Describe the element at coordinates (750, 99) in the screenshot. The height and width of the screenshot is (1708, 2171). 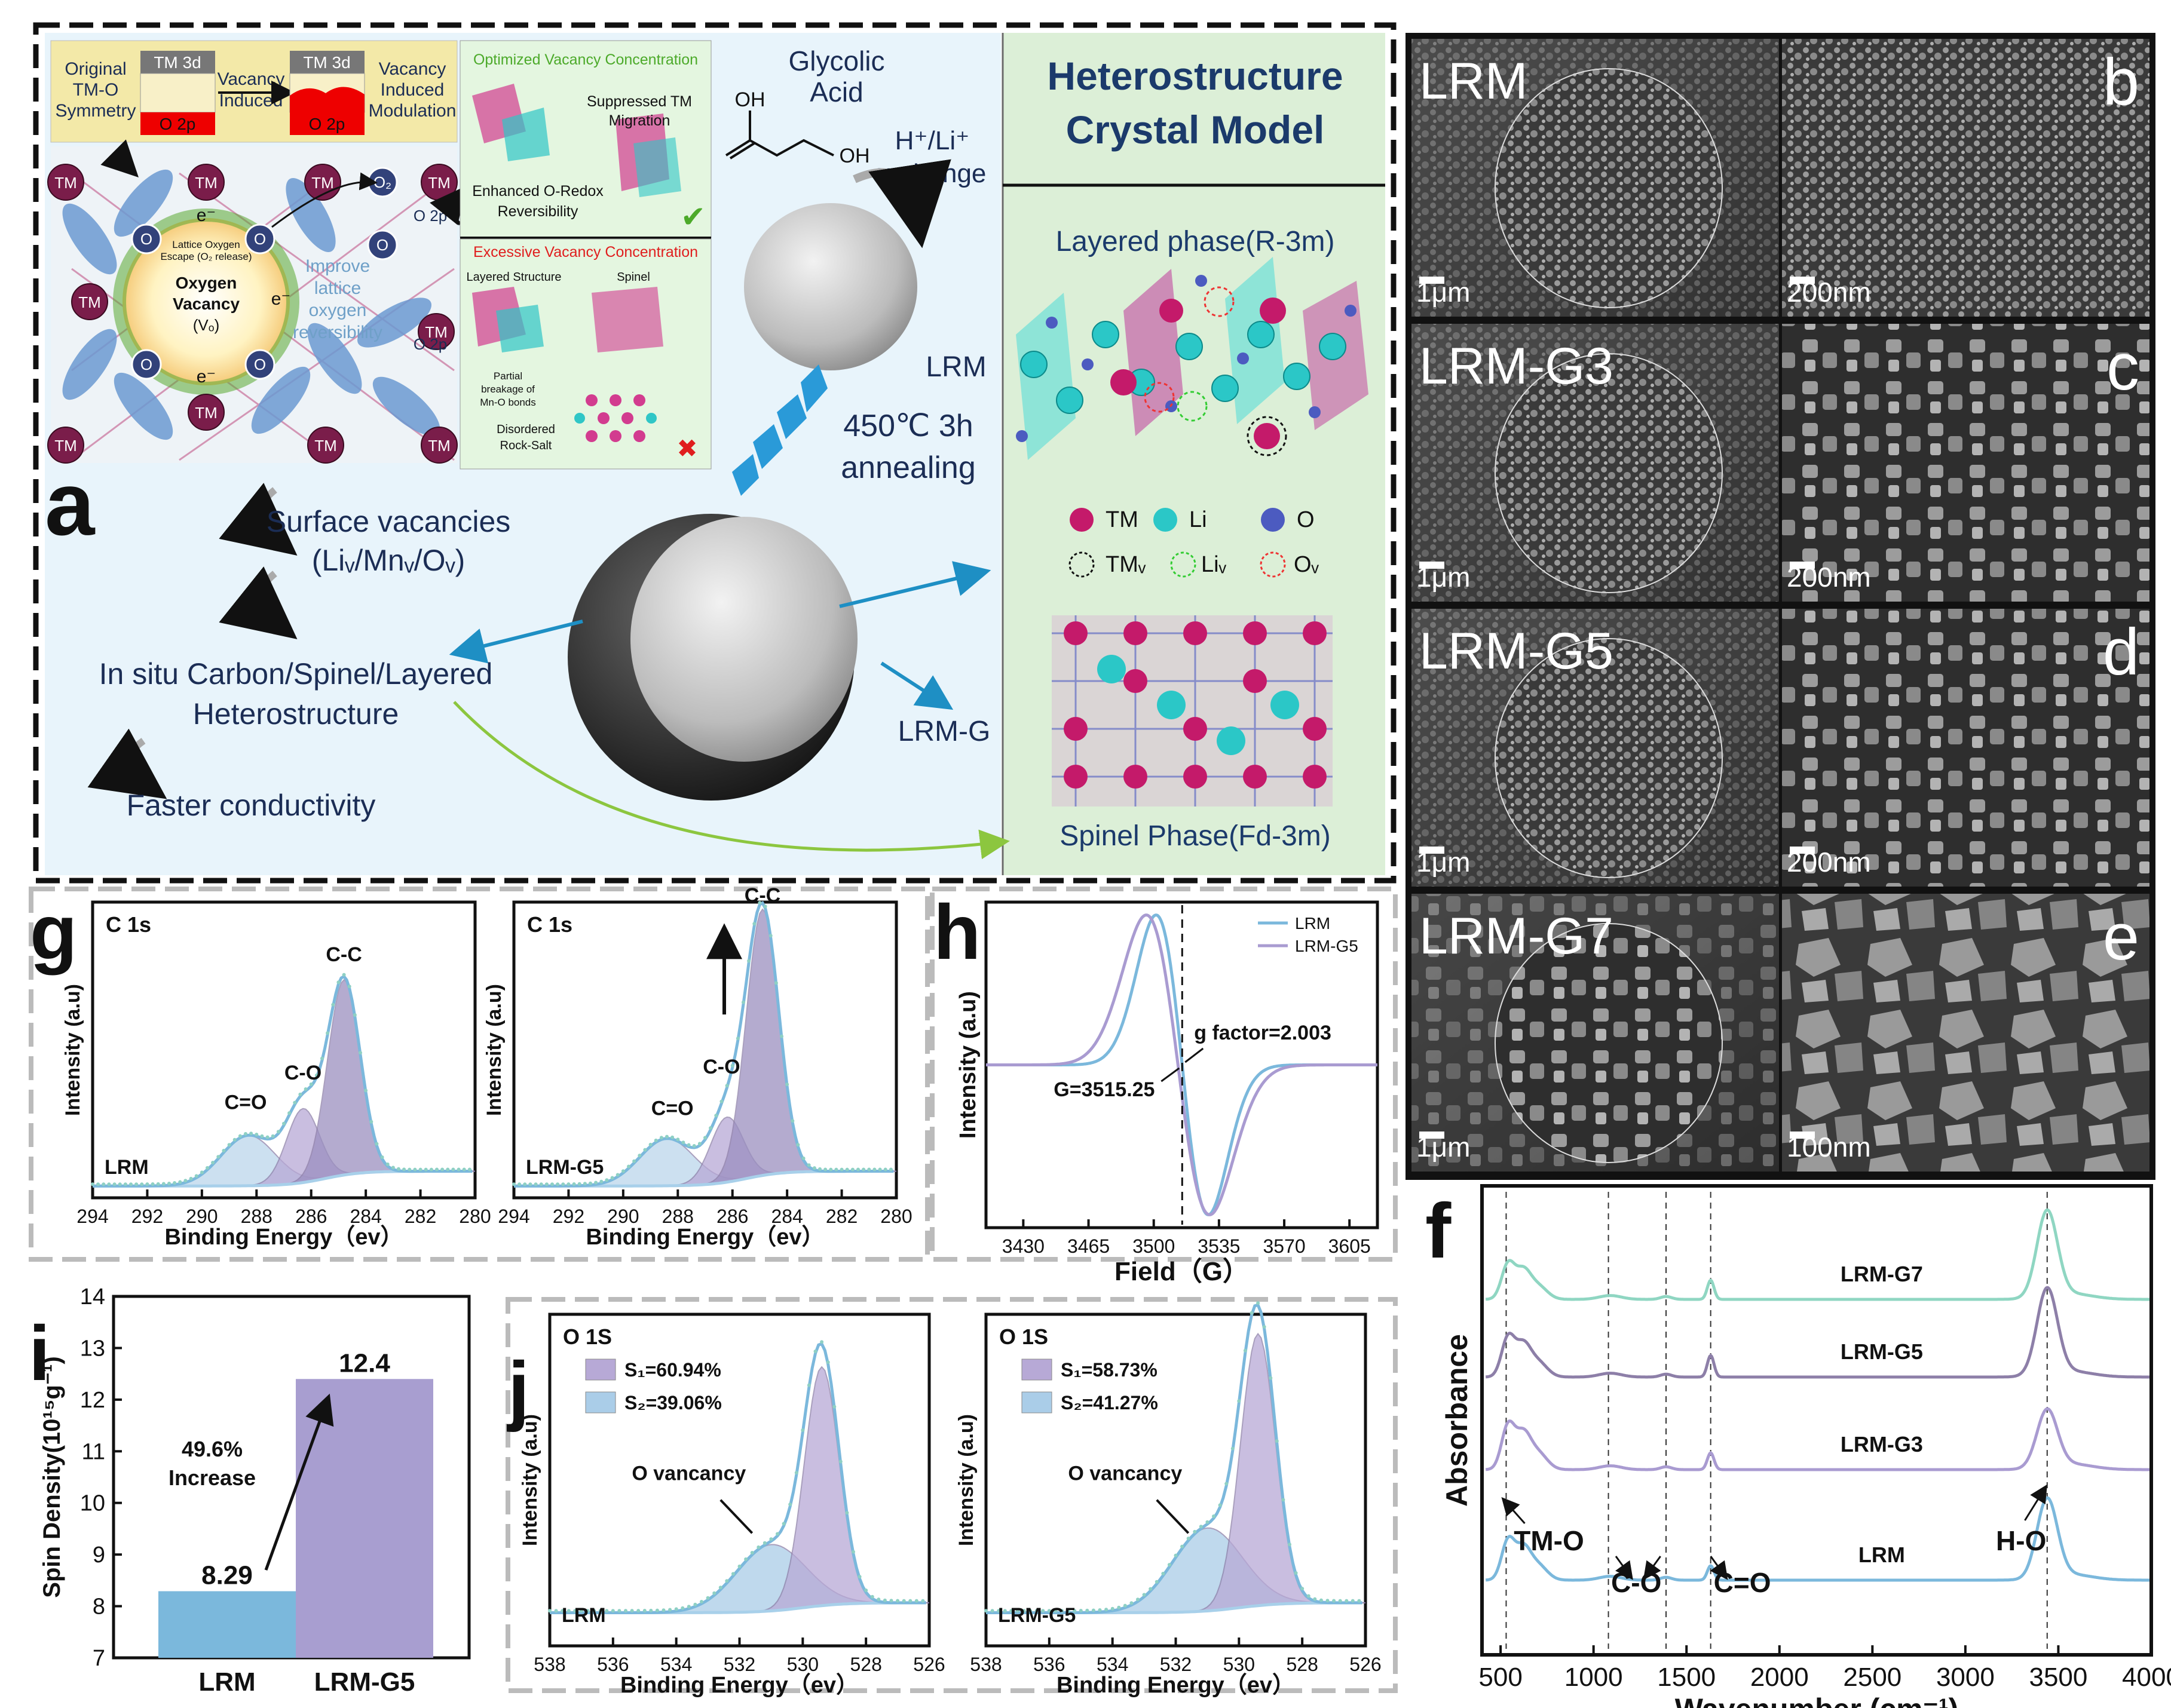
I see `oh-label-1: OH` at that location.